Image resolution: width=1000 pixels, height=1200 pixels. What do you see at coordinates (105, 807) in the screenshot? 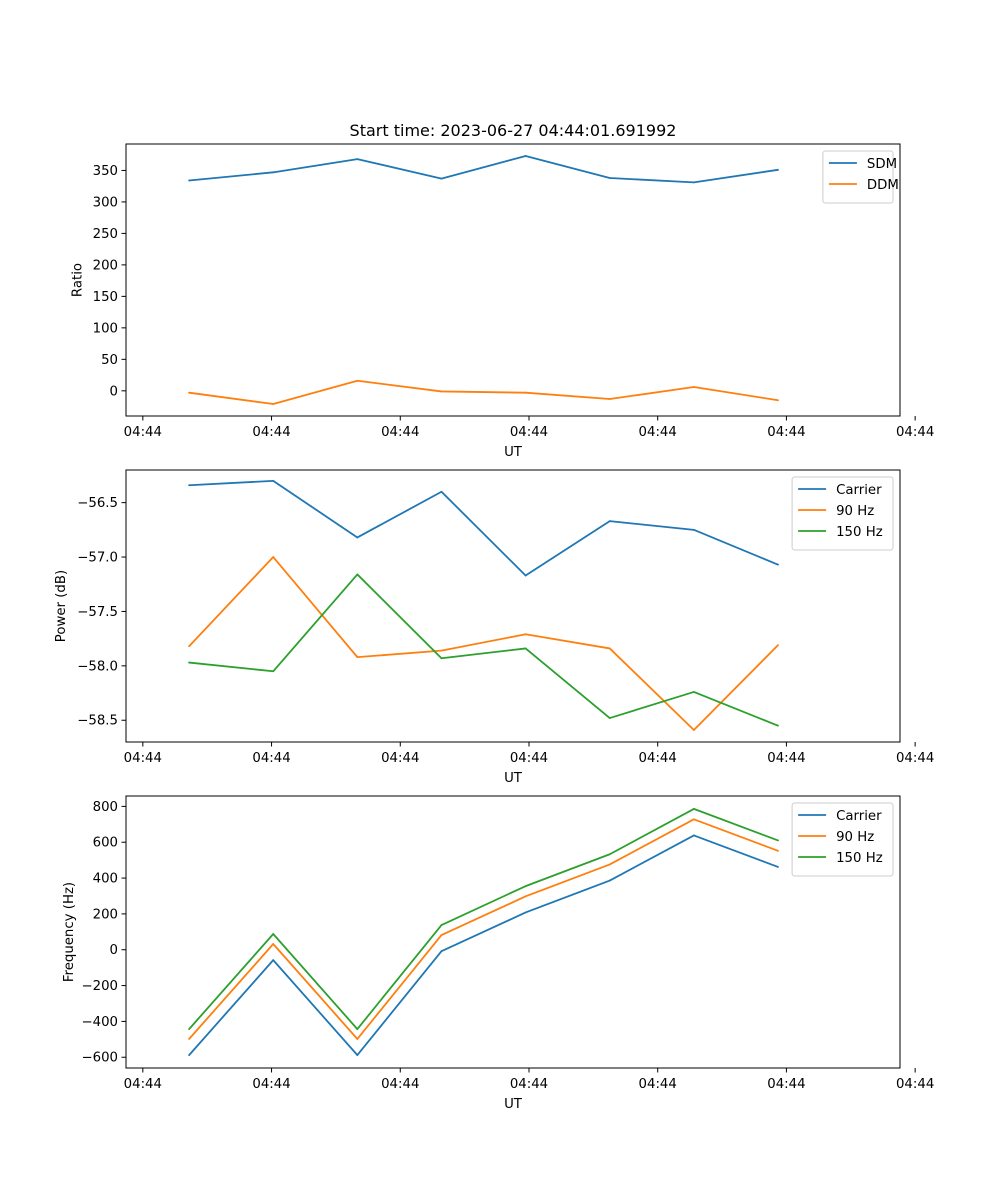
I see `frequency-y-tick-label: 800` at bounding box center [105, 807].